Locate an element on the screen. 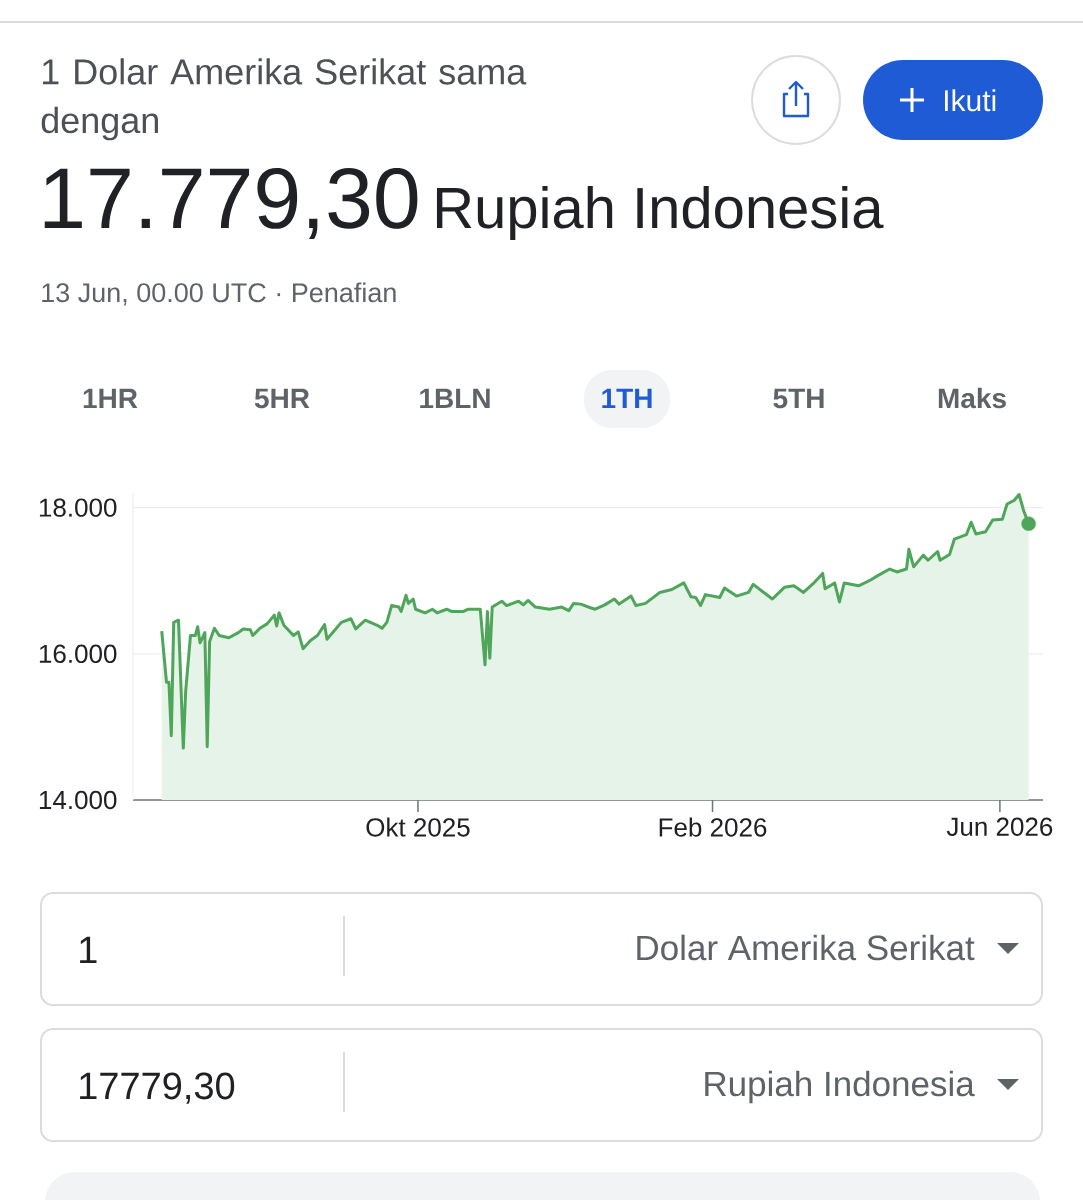 Image resolution: width=1083 pixels, height=1200 pixels. x-tick-label: Okt 2025 is located at coordinates (418, 827).